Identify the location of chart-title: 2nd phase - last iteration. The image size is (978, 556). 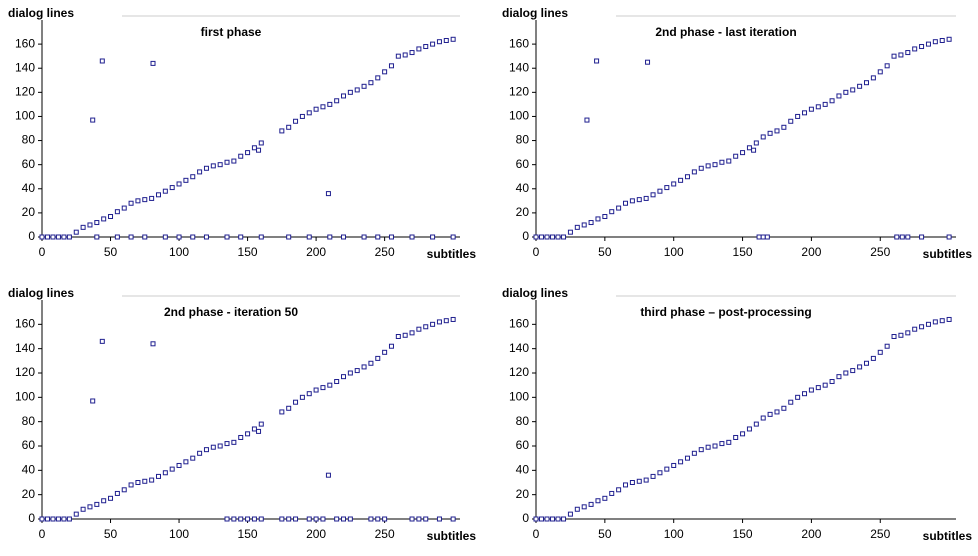
(725, 32).